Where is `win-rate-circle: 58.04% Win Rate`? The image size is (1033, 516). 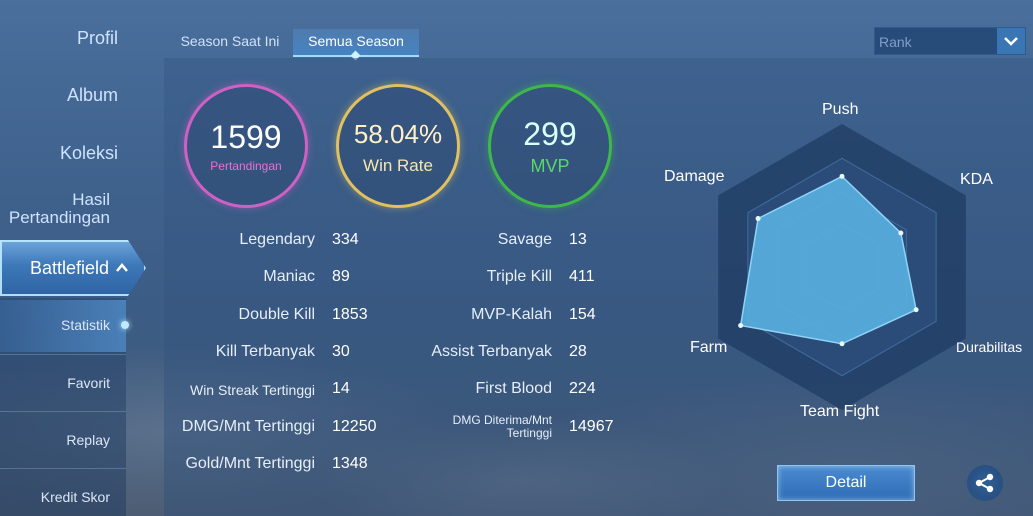
win-rate-circle: 58.04% Win Rate is located at coordinates (398, 146).